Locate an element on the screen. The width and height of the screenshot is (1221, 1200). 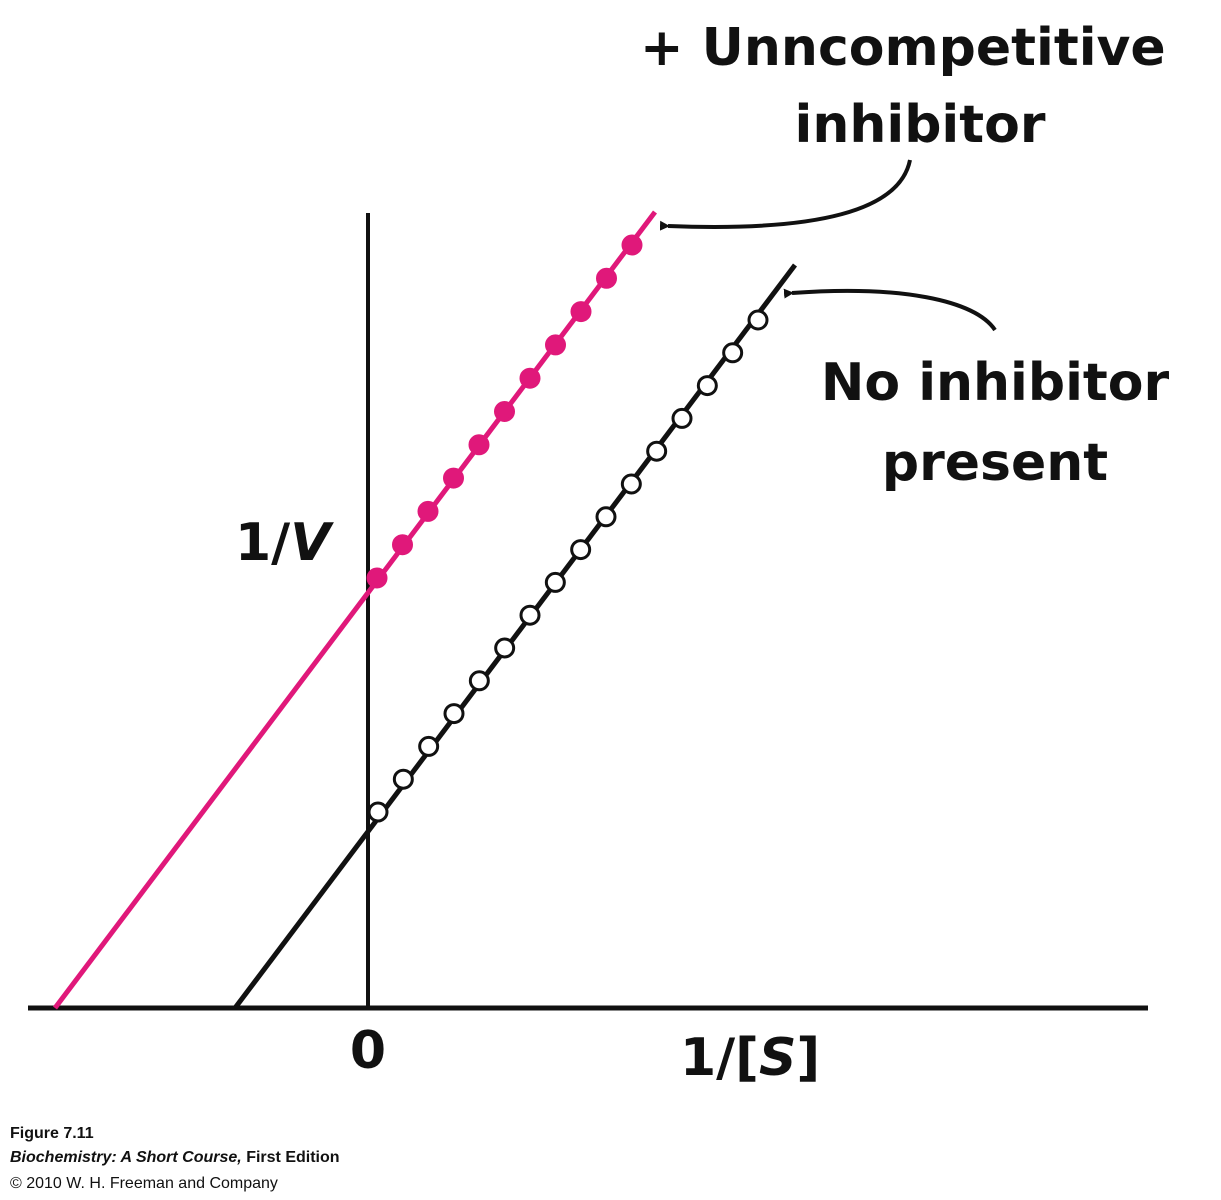
no-inhibitor-label: No inhibitor is located at coordinates (995, 383).